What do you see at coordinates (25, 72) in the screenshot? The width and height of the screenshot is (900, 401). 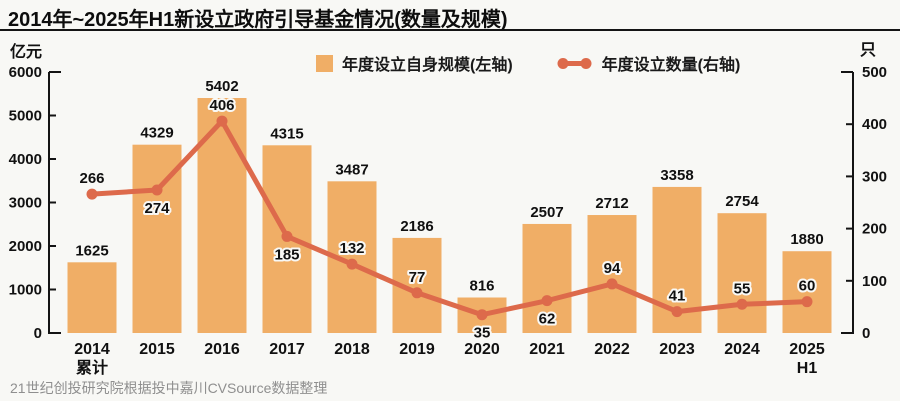 I see `svg-text: 6000` at bounding box center [25, 72].